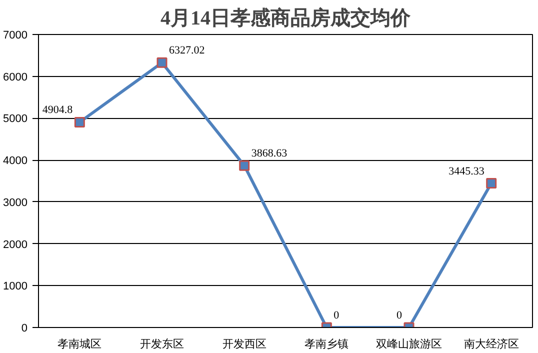 The height and width of the screenshot is (353, 538). I want to click on y-tick-label: 1000, so click(15, 286).